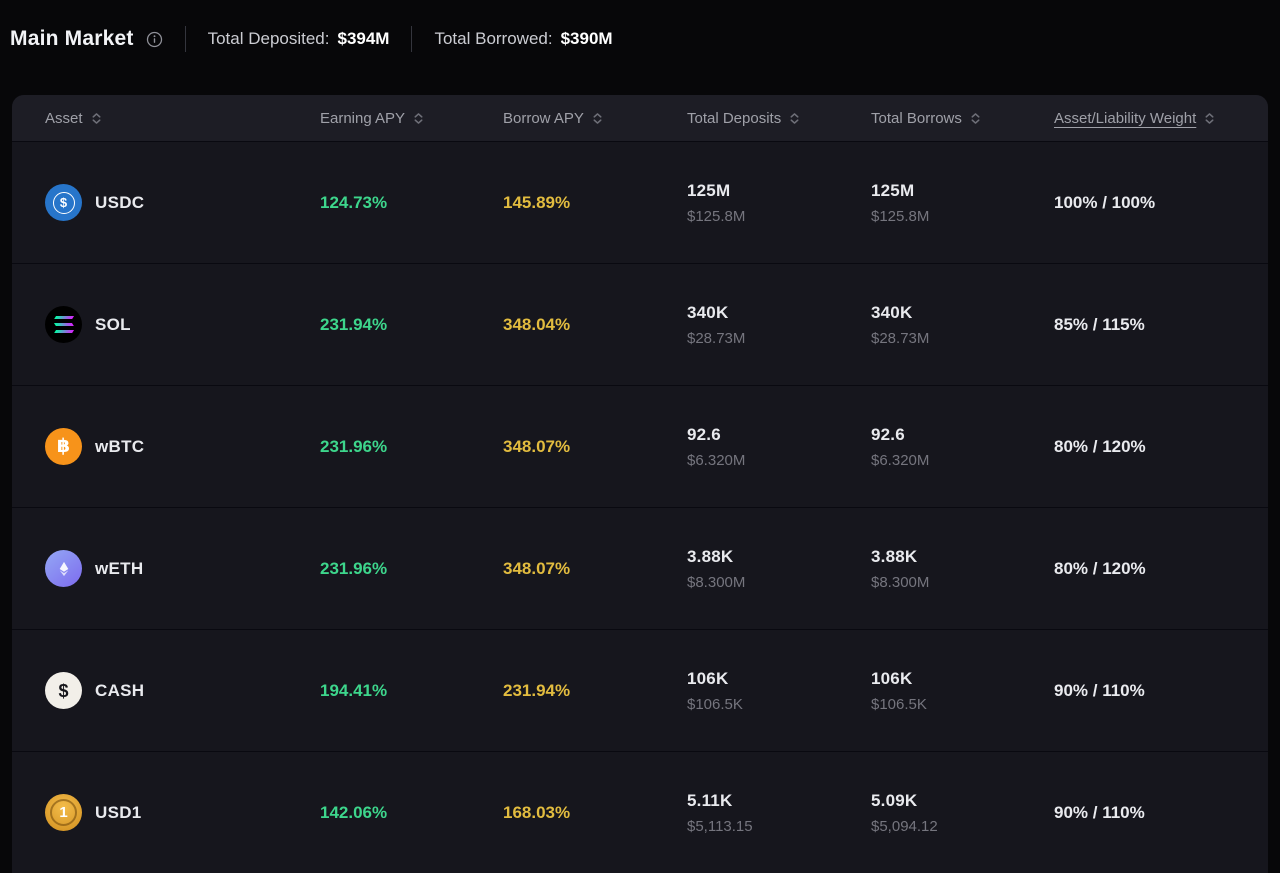 Image resolution: width=1280 pixels, height=873 pixels. I want to click on column-header-asset: Asset, so click(166, 118).